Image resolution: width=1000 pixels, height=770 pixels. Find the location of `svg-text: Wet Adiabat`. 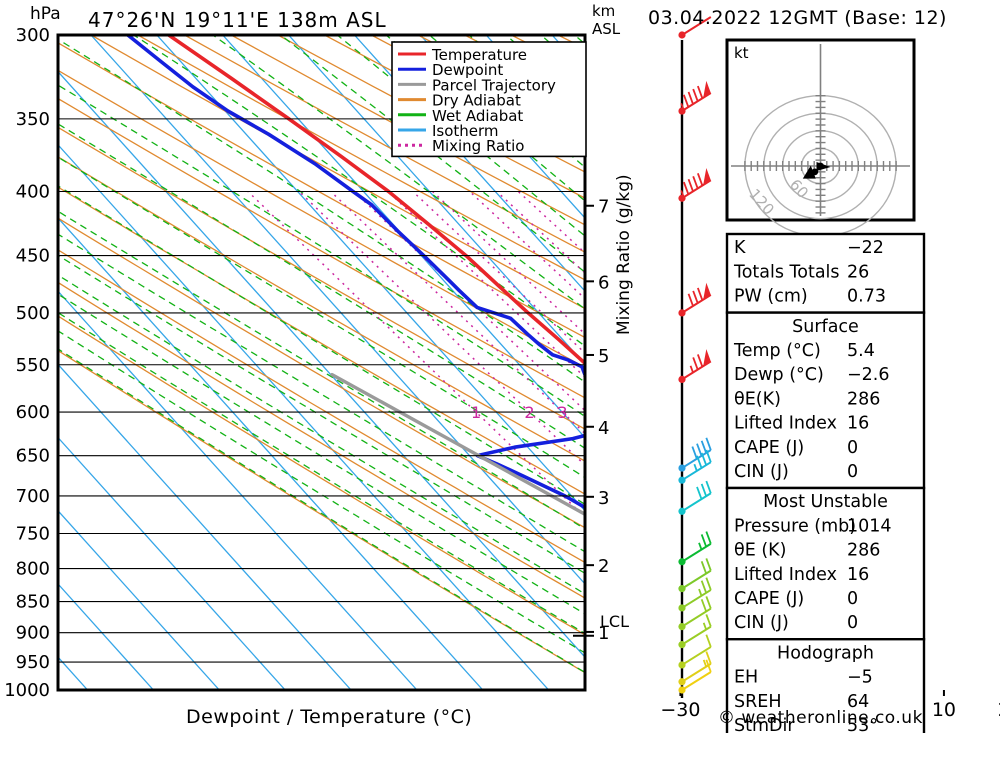

svg-text: Wet Adiabat is located at coordinates (477, 116).